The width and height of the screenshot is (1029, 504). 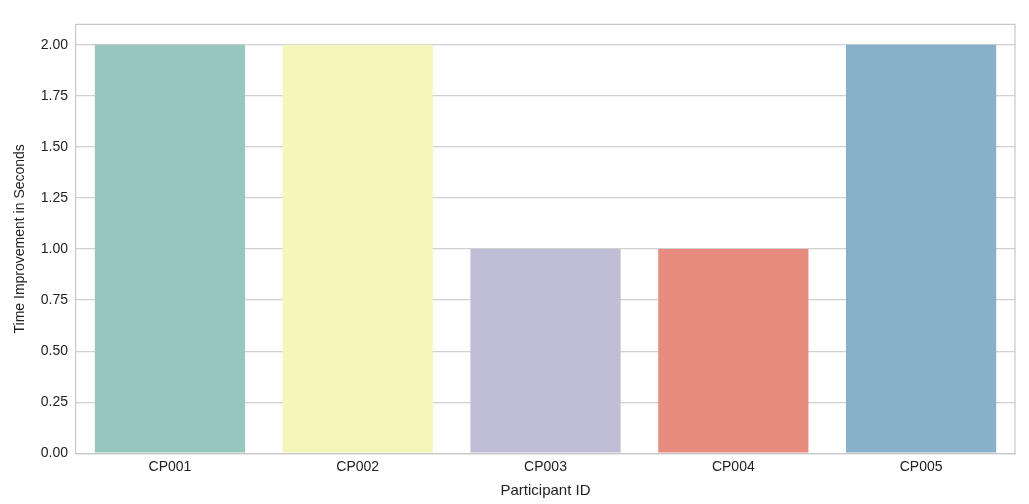 I want to click on x-tick-label: CP005, so click(x=921, y=466).